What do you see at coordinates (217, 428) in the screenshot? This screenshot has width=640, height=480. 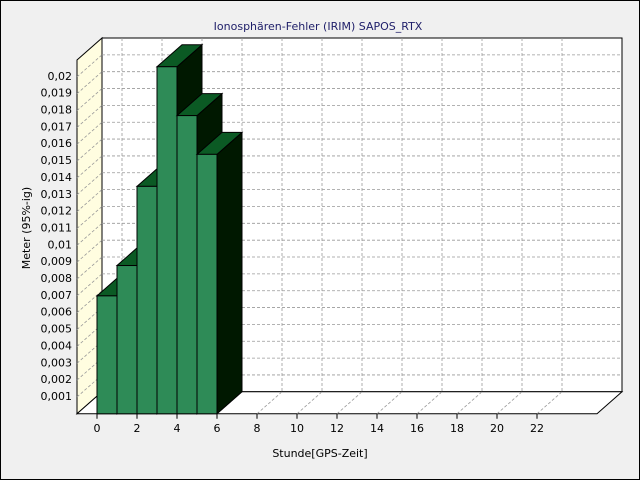 I see `x-tick-label: 6` at bounding box center [217, 428].